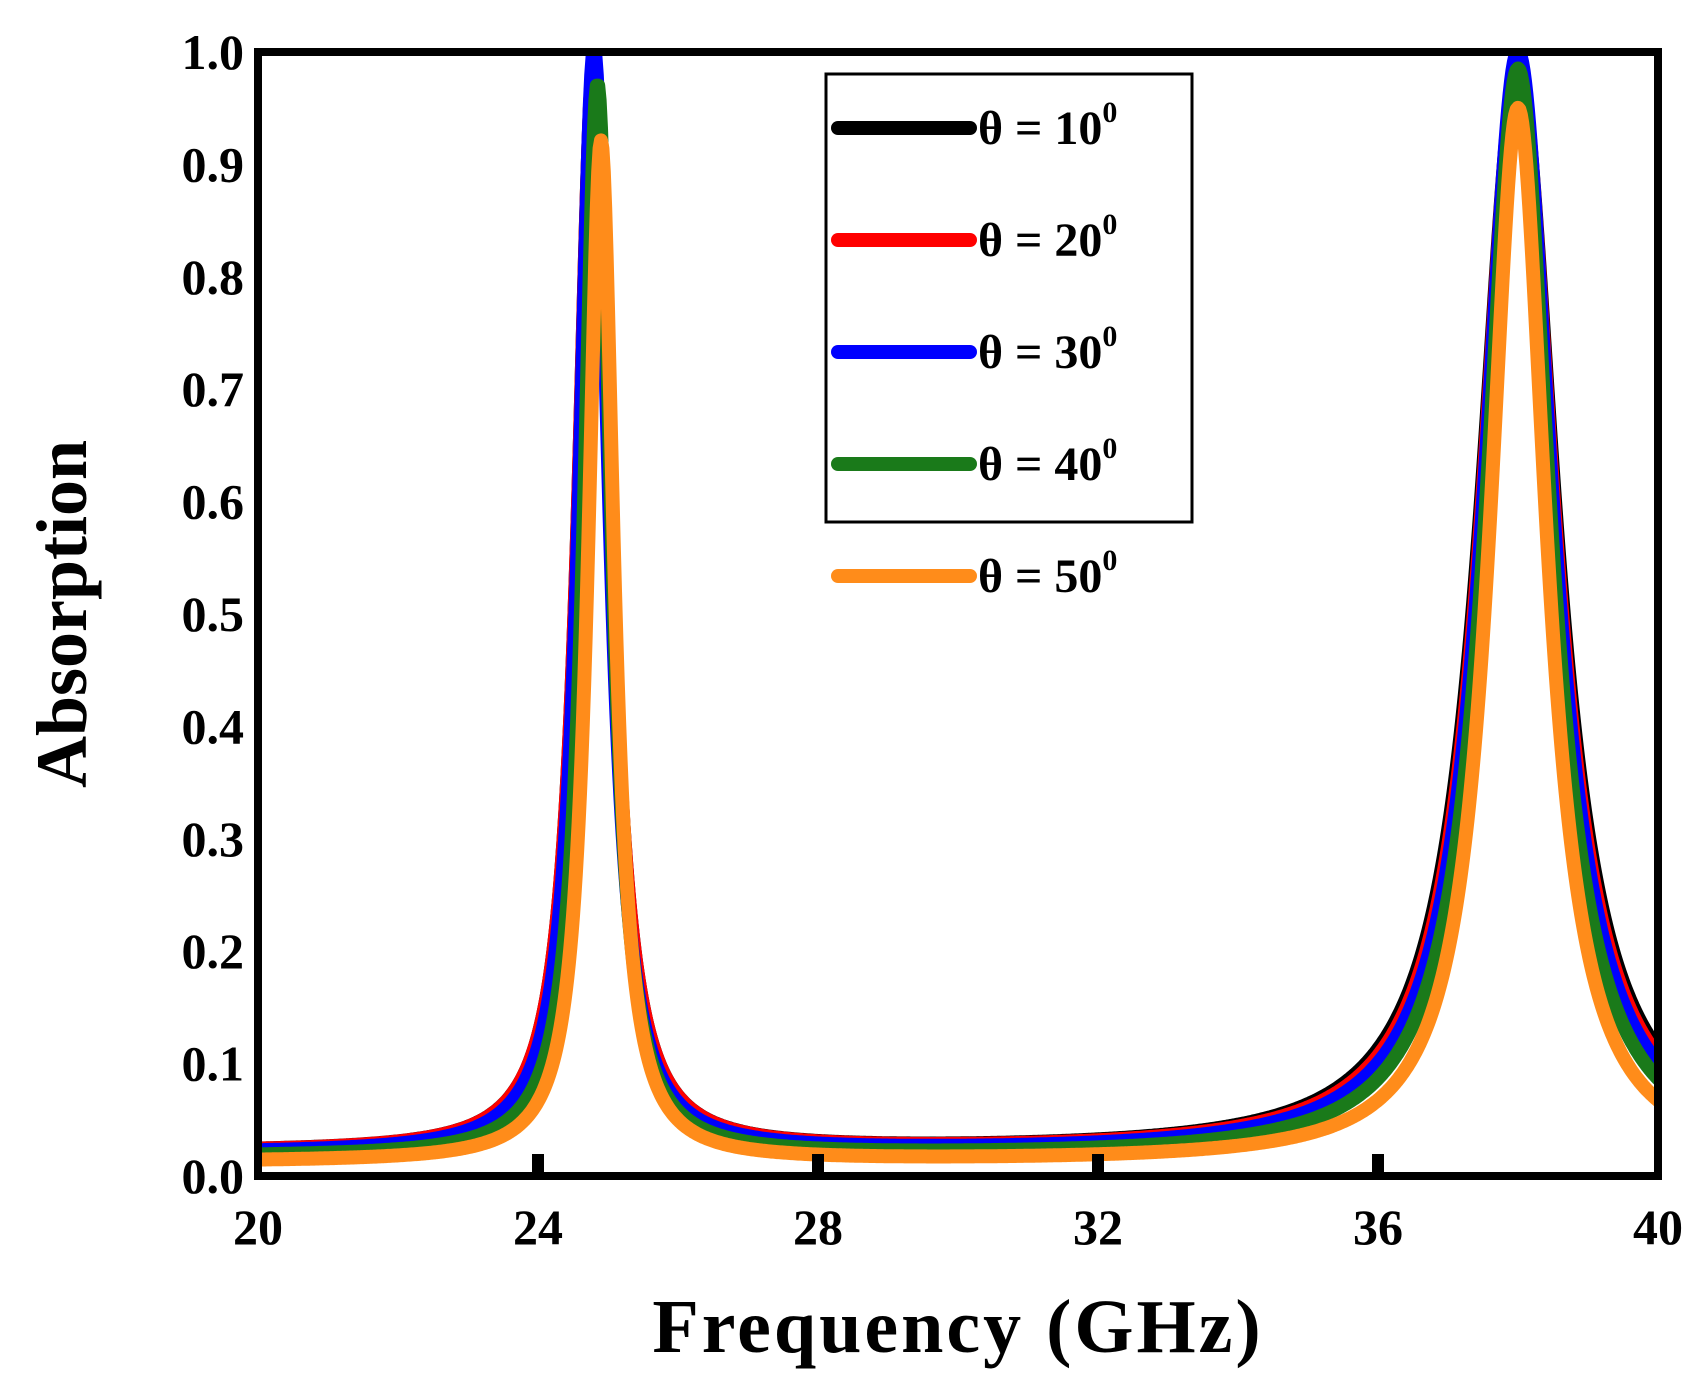  Describe the element at coordinates (1047, 349) in the screenshot. I see `legend-label-3: θ = 300` at that location.